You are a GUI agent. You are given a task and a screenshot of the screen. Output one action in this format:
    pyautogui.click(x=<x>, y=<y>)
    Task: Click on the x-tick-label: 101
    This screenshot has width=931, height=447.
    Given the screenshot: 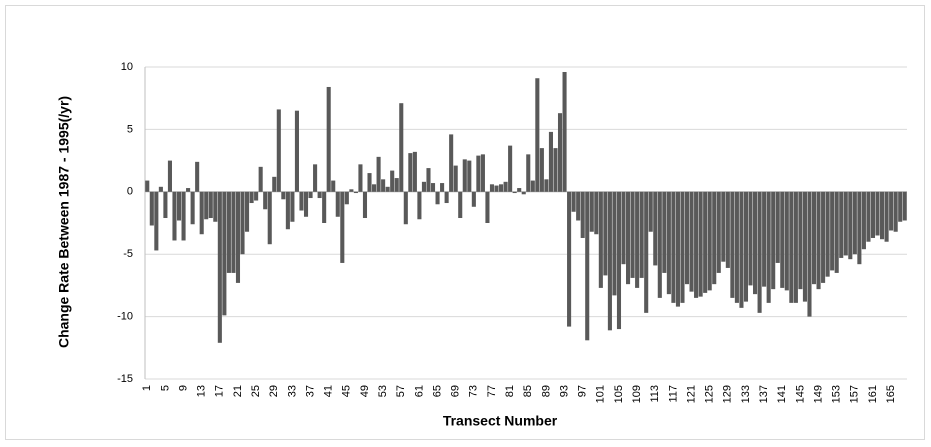 What is the action you would take?
    pyautogui.click(x=601, y=394)
    